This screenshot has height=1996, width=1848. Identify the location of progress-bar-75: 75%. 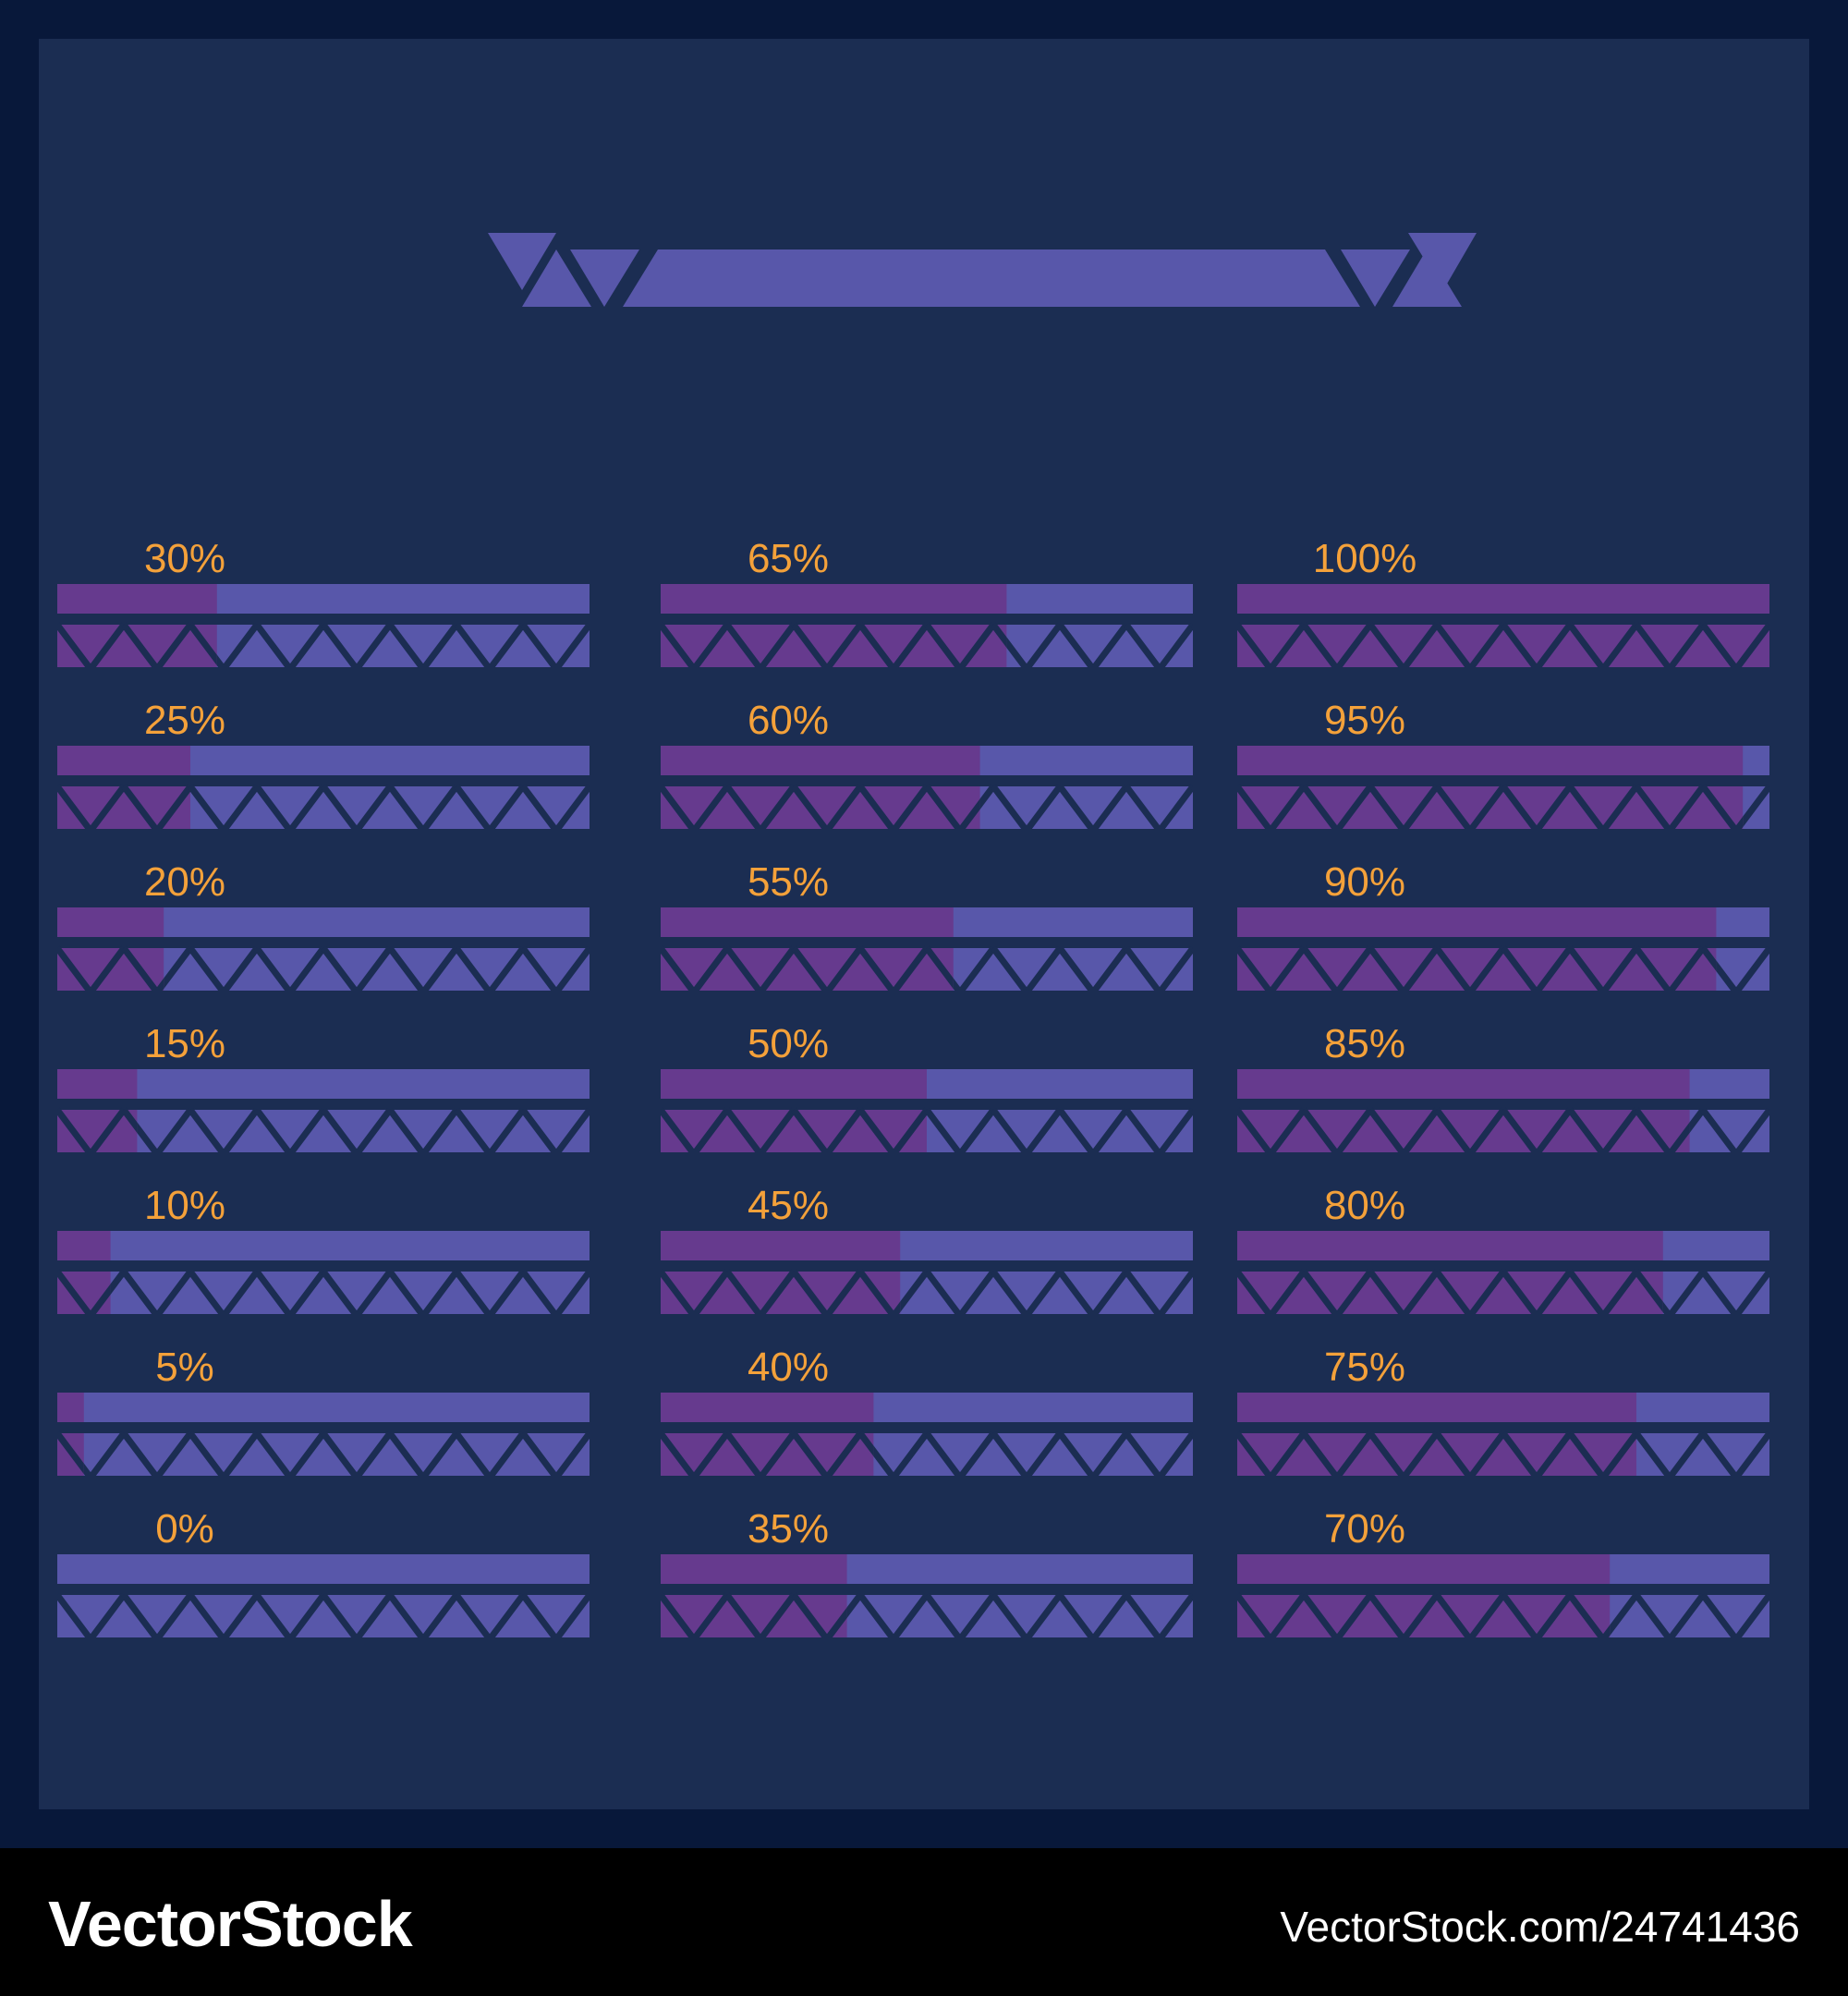
(1503, 1410).